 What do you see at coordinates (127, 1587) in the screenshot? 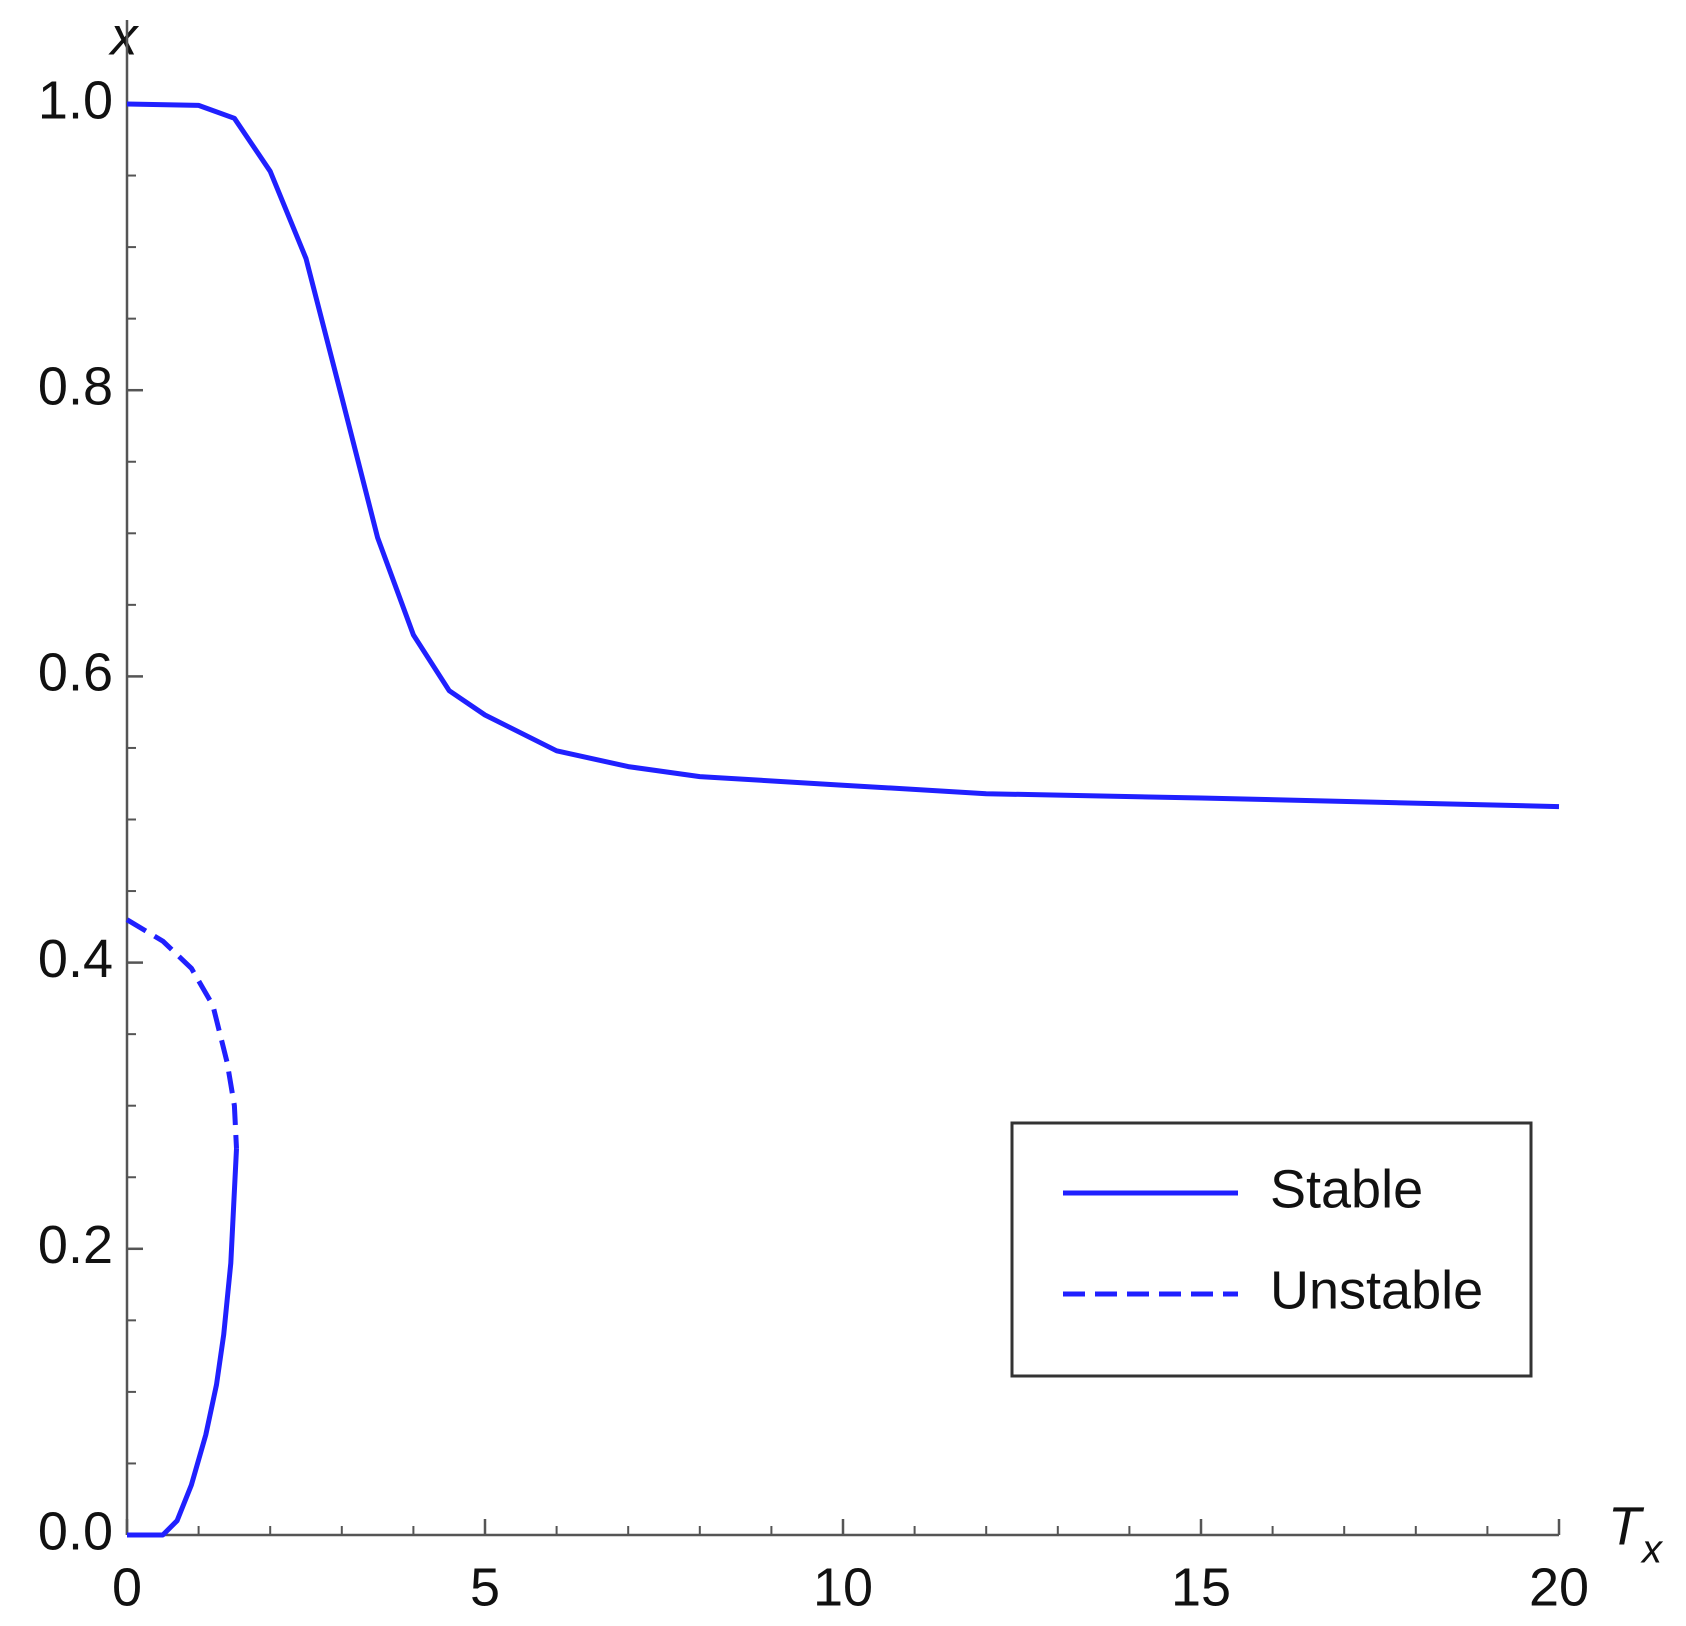
I see `x-tick-label: 0` at bounding box center [127, 1587].